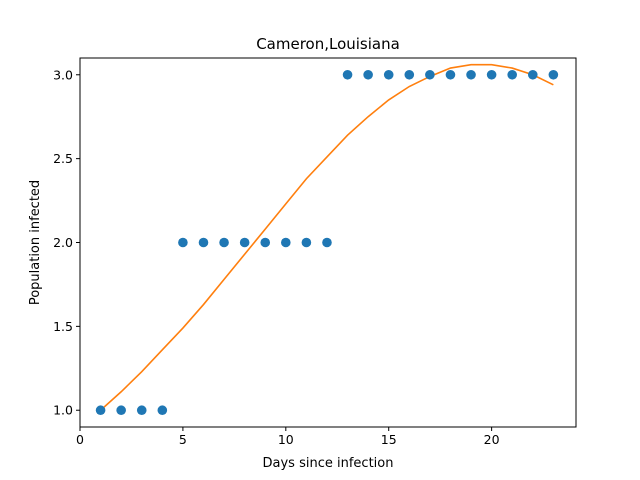 The image size is (640, 480). What do you see at coordinates (63, 410) in the screenshot?
I see `y-tick-label: 1.0` at bounding box center [63, 410].